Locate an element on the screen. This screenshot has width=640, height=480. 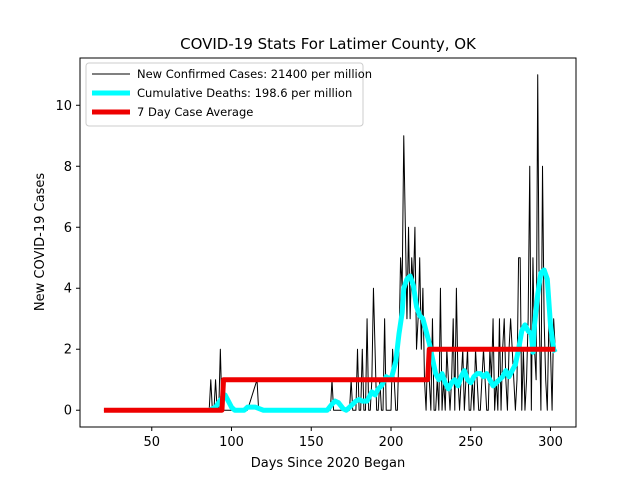
legend-box is located at coordinates (224, 94).